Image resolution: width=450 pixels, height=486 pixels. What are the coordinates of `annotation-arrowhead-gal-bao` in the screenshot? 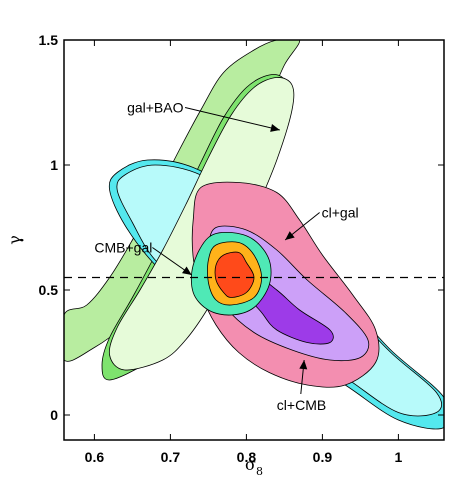 It's located at (275, 128).